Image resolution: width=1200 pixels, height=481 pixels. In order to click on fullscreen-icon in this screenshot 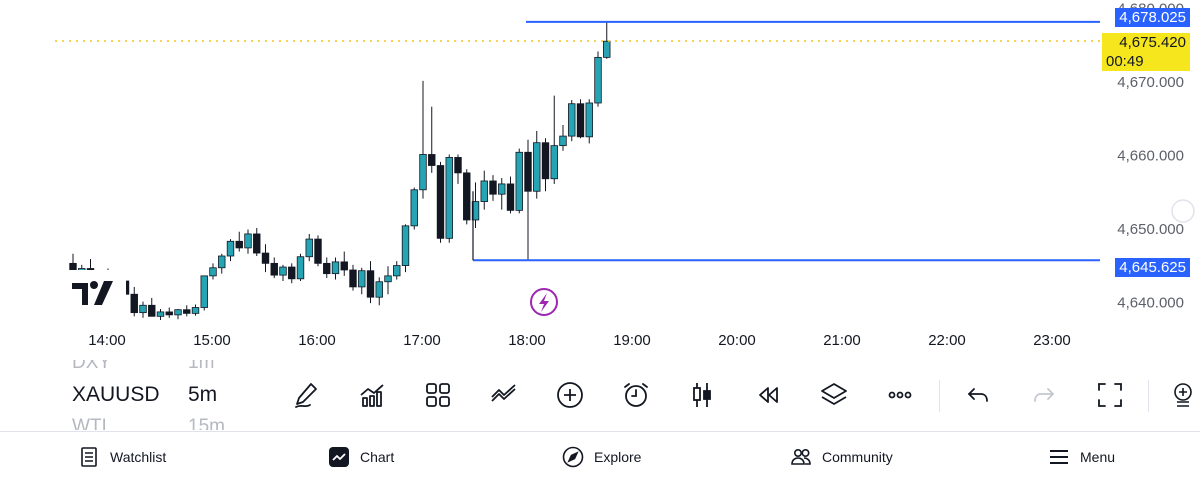, I will do `click(1110, 395)`.